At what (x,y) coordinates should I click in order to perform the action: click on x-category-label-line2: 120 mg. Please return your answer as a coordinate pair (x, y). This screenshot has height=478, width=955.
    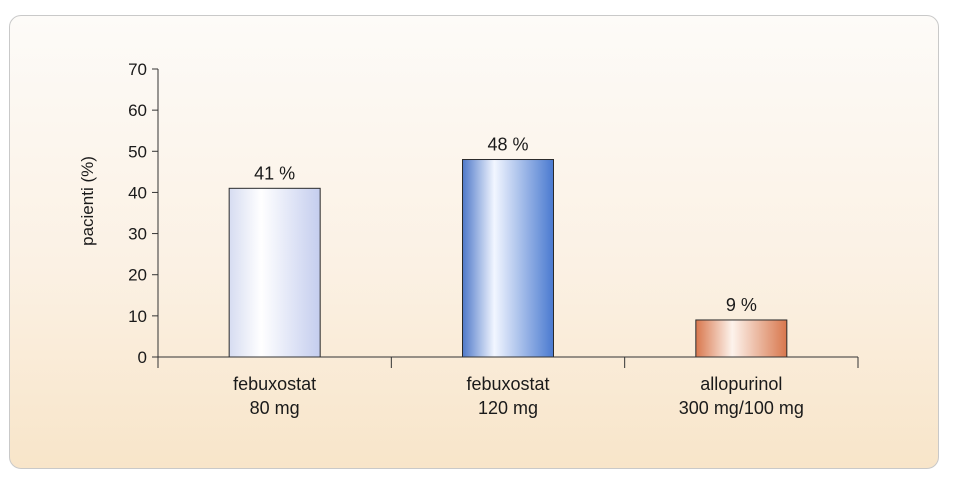
    Looking at the image, I should click on (508, 408).